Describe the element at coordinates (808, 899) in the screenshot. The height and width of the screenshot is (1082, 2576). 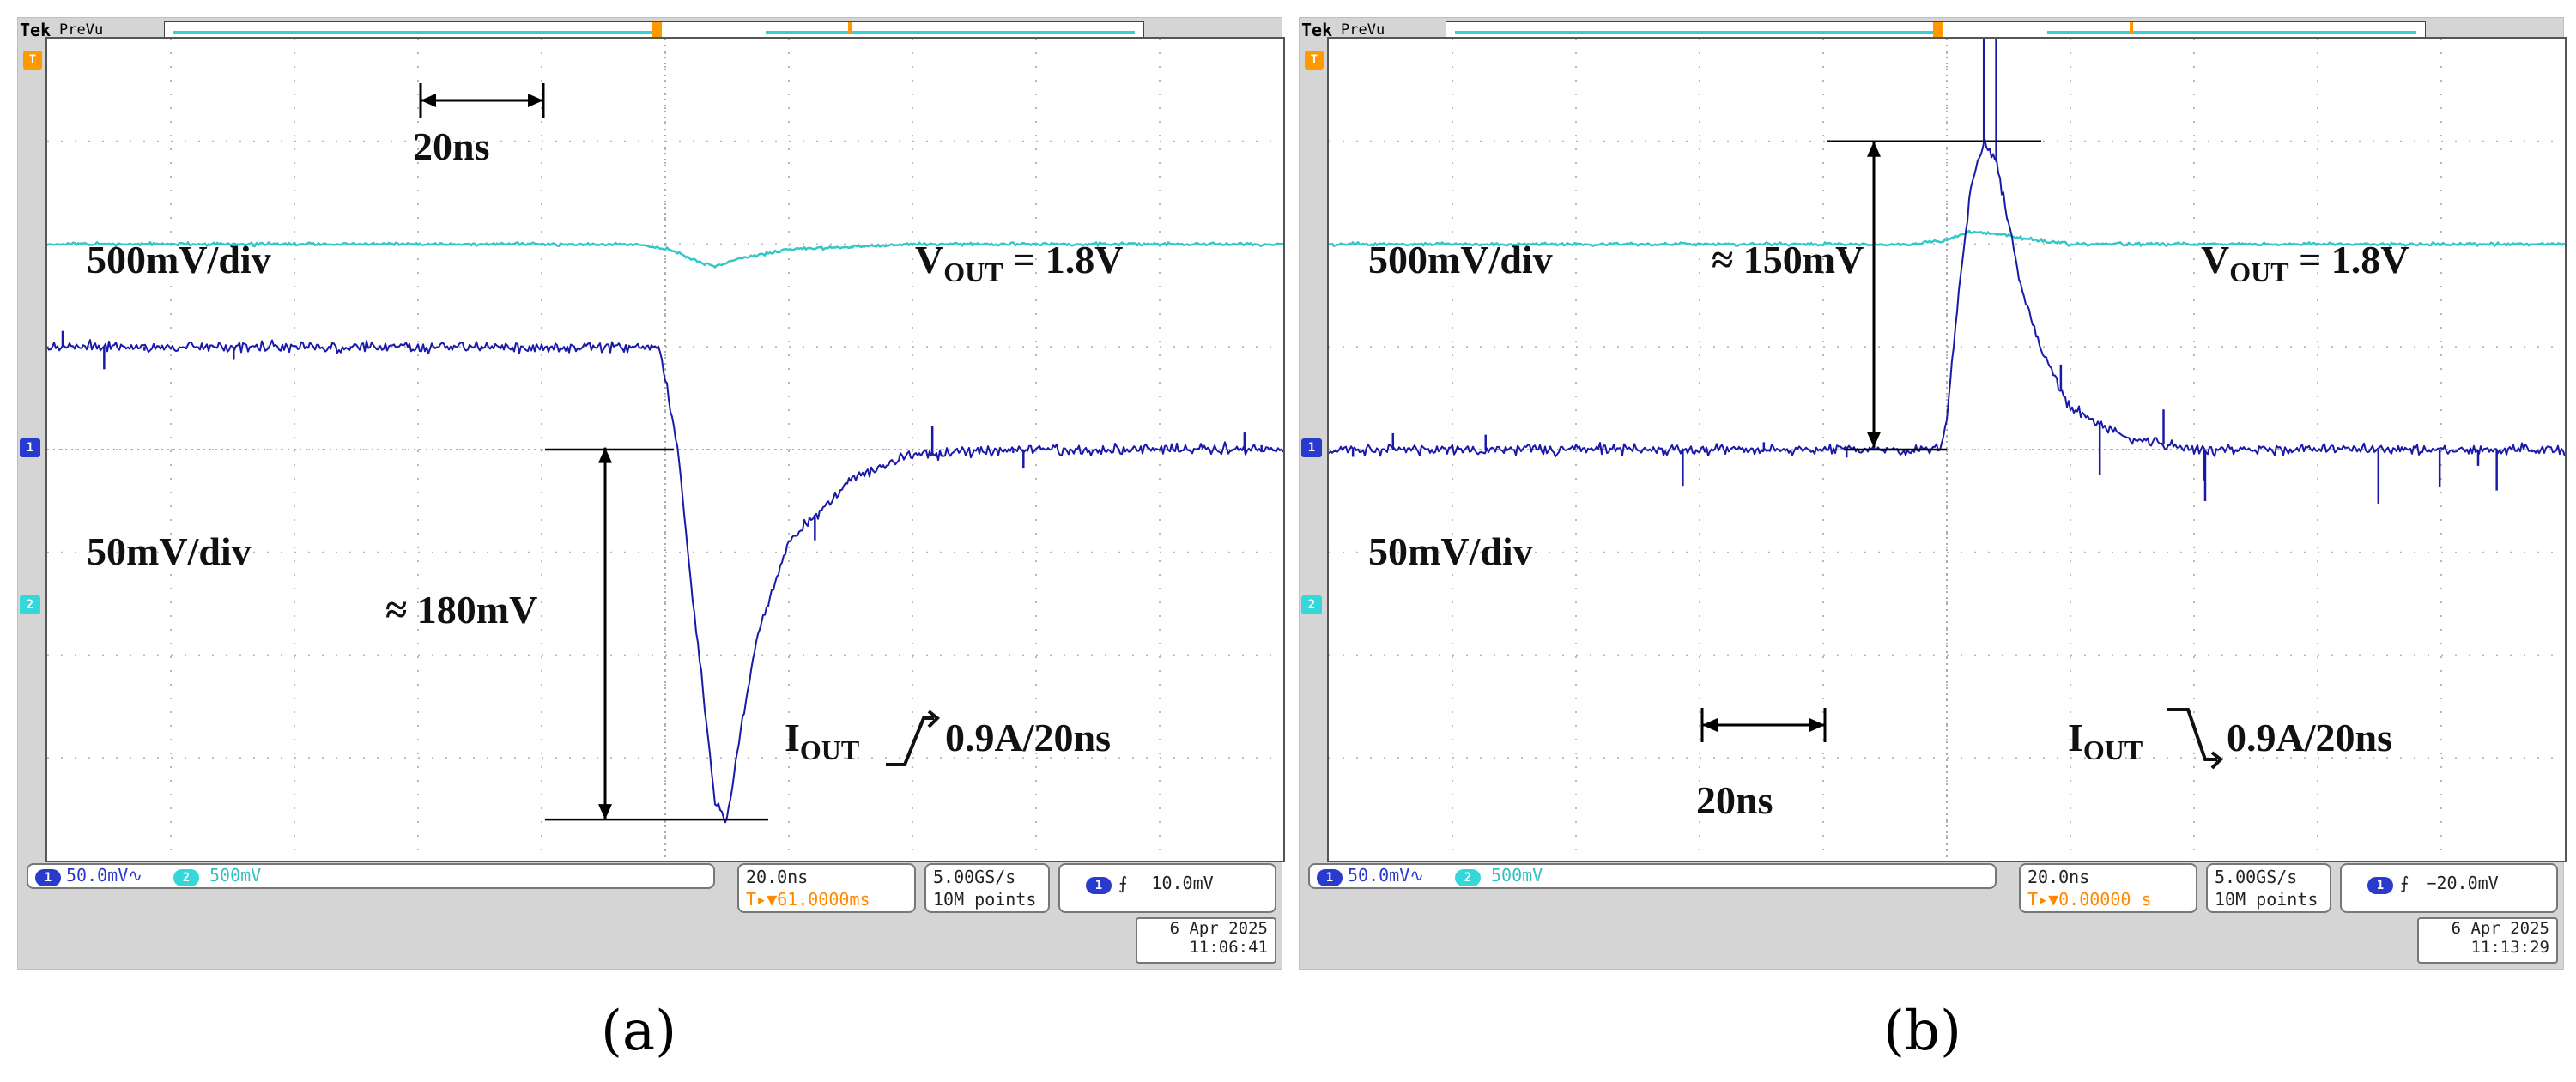
I see `trigger-position-value: T▸▼61.0000ms` at that location.